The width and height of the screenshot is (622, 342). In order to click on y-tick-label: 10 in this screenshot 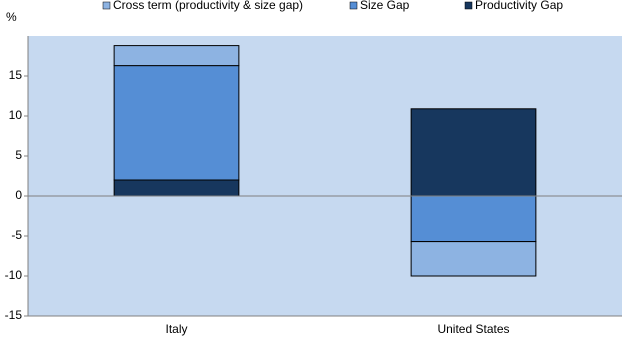, I will do `click(16, 115)`.